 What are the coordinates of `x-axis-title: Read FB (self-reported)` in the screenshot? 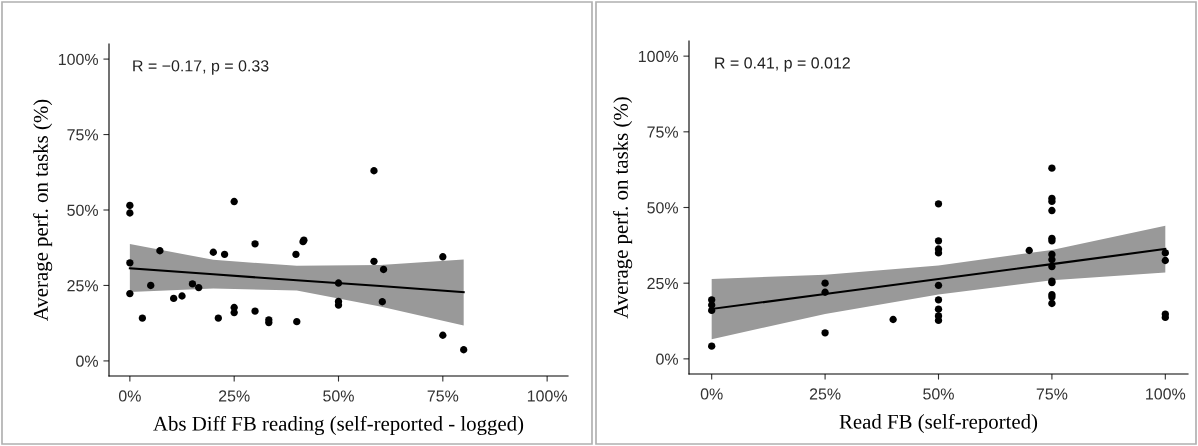 It's located at (938, 423).